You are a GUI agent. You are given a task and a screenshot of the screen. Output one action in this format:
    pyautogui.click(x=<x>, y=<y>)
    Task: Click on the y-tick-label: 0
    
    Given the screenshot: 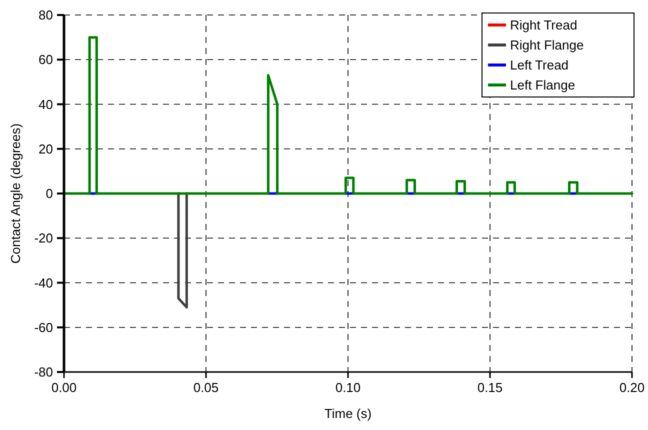 What is the action you would take?
    pyautogui.click(x=49, y=194)
    